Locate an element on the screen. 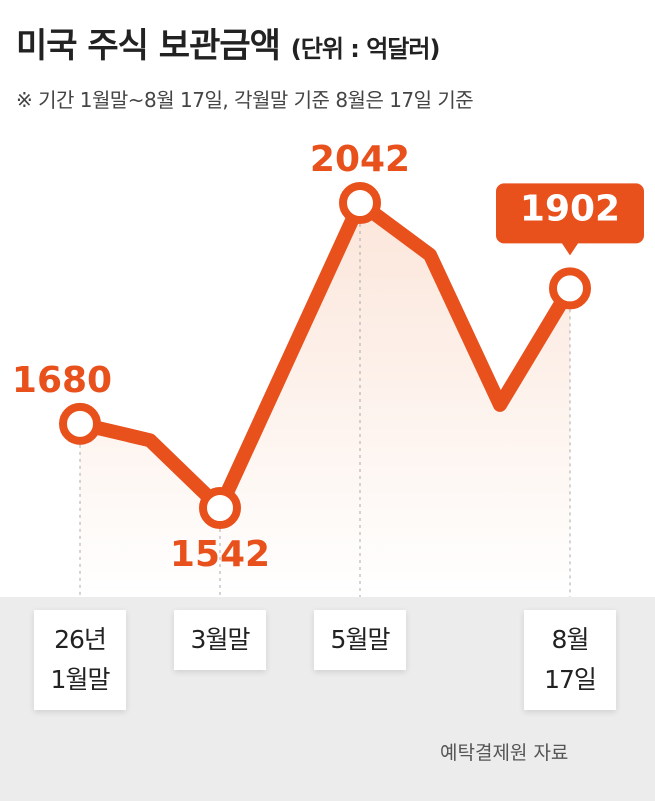 The height and width of the screenshot is (801, 655). title-row: 미국 주식 보관금액 (단위 : 억달러) is located at coordinates (228, 42).